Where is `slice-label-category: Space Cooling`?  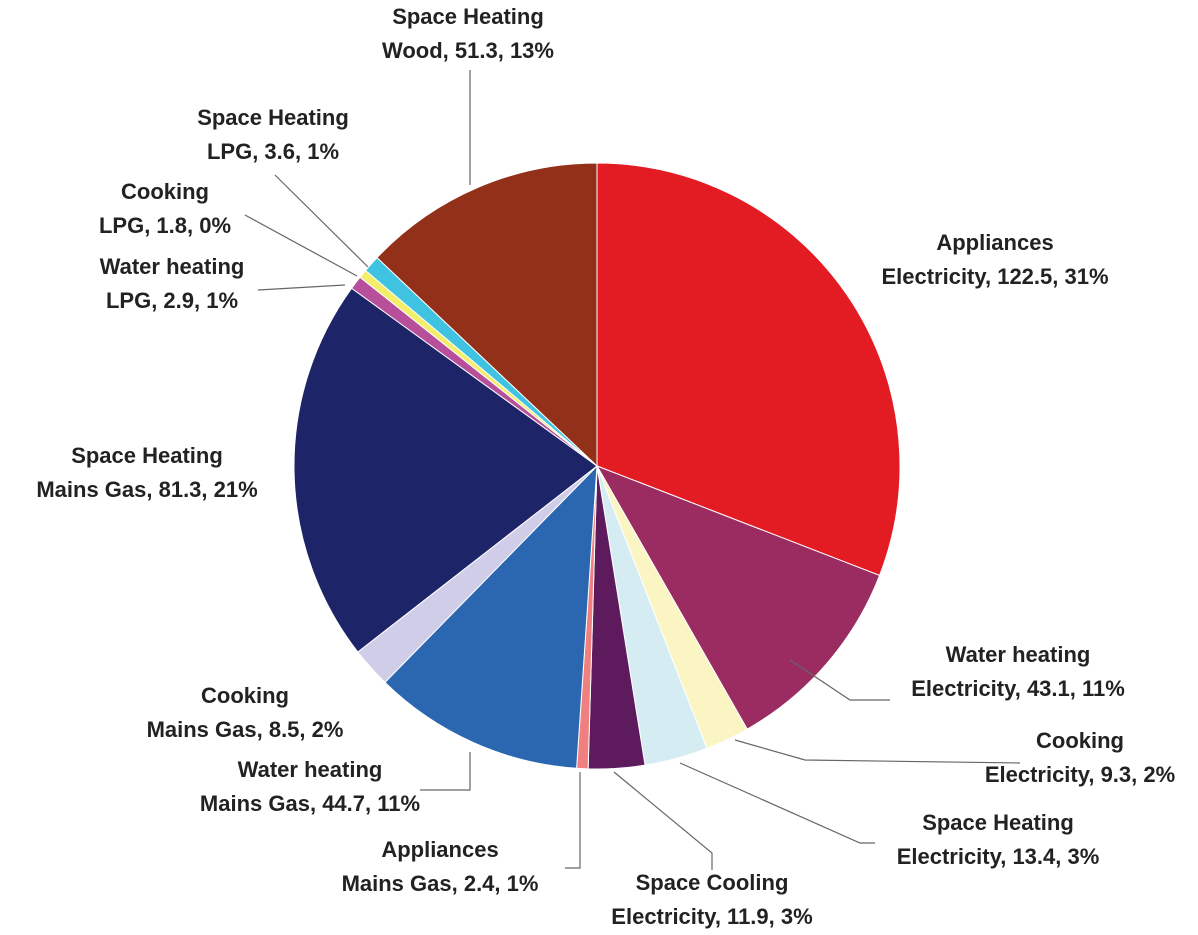
slice-label-category: Space Cooling is located at coordinates (712, 882).